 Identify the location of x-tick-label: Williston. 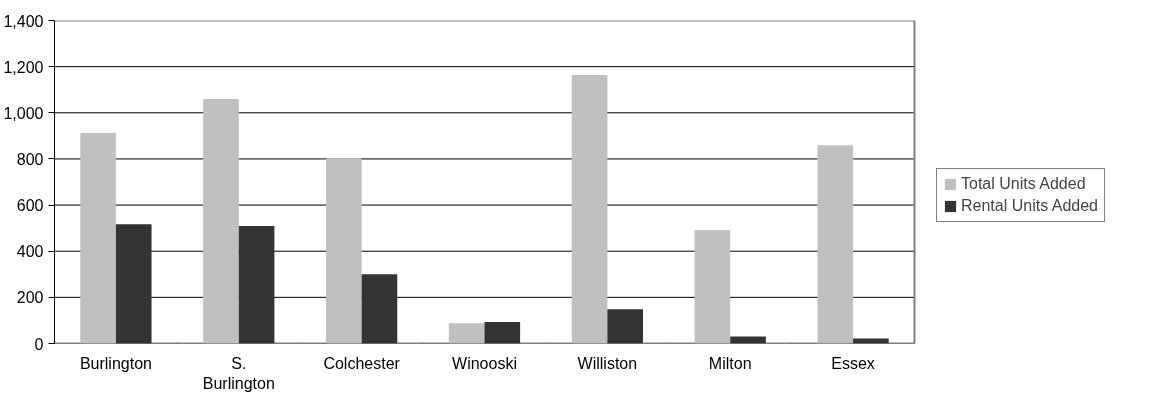
(607, 363).